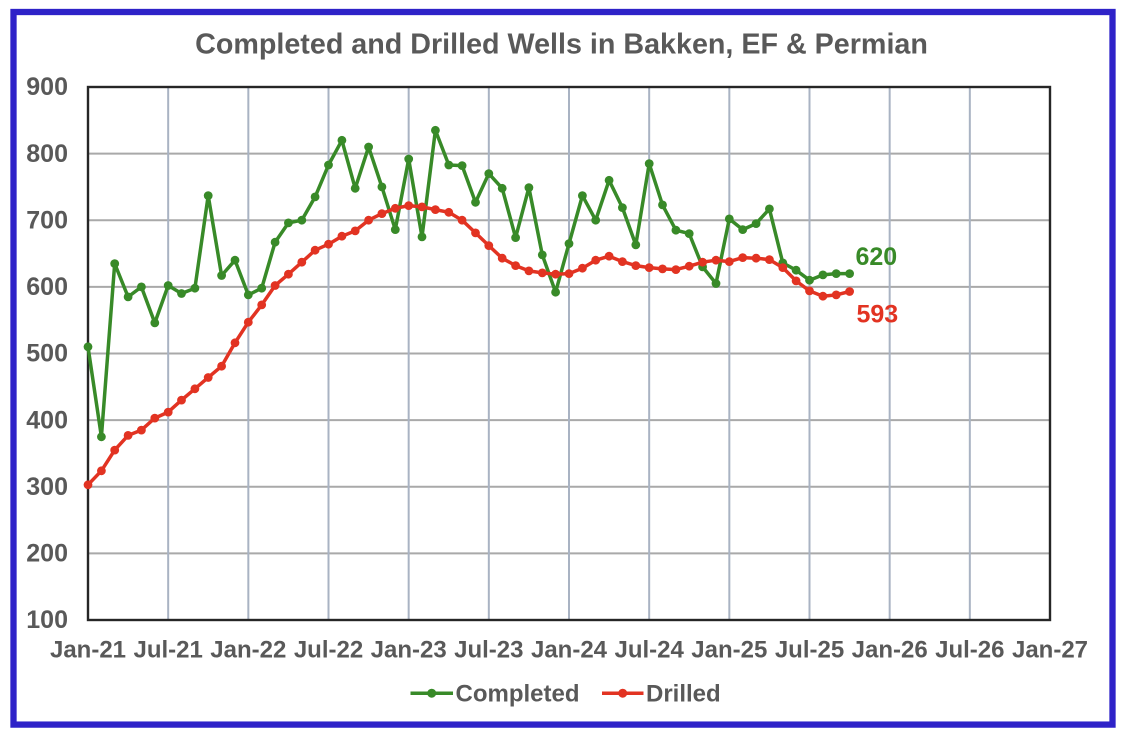 The image size is (1126, 740). I want to click on svg-text: 800, so click(47, 154).